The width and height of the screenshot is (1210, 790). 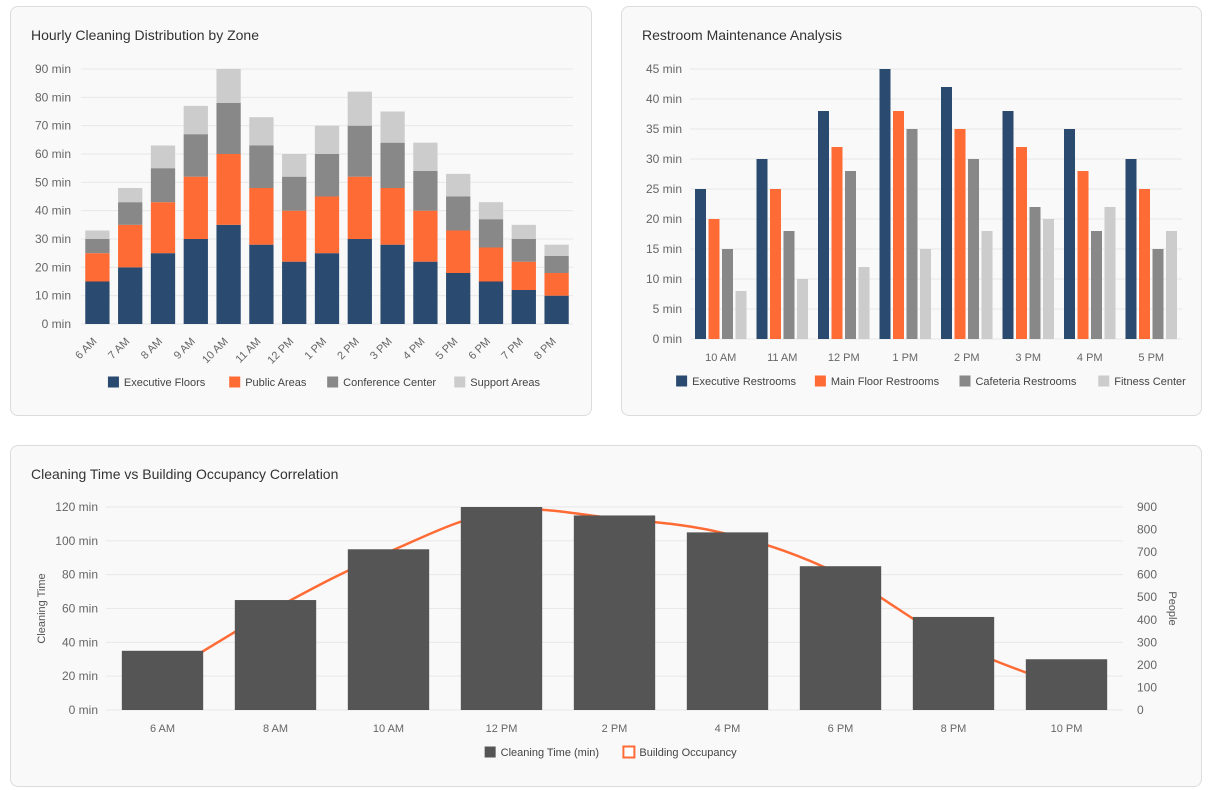 I want to click on y-tick-label: 120 min, so click(x=76, y=507).